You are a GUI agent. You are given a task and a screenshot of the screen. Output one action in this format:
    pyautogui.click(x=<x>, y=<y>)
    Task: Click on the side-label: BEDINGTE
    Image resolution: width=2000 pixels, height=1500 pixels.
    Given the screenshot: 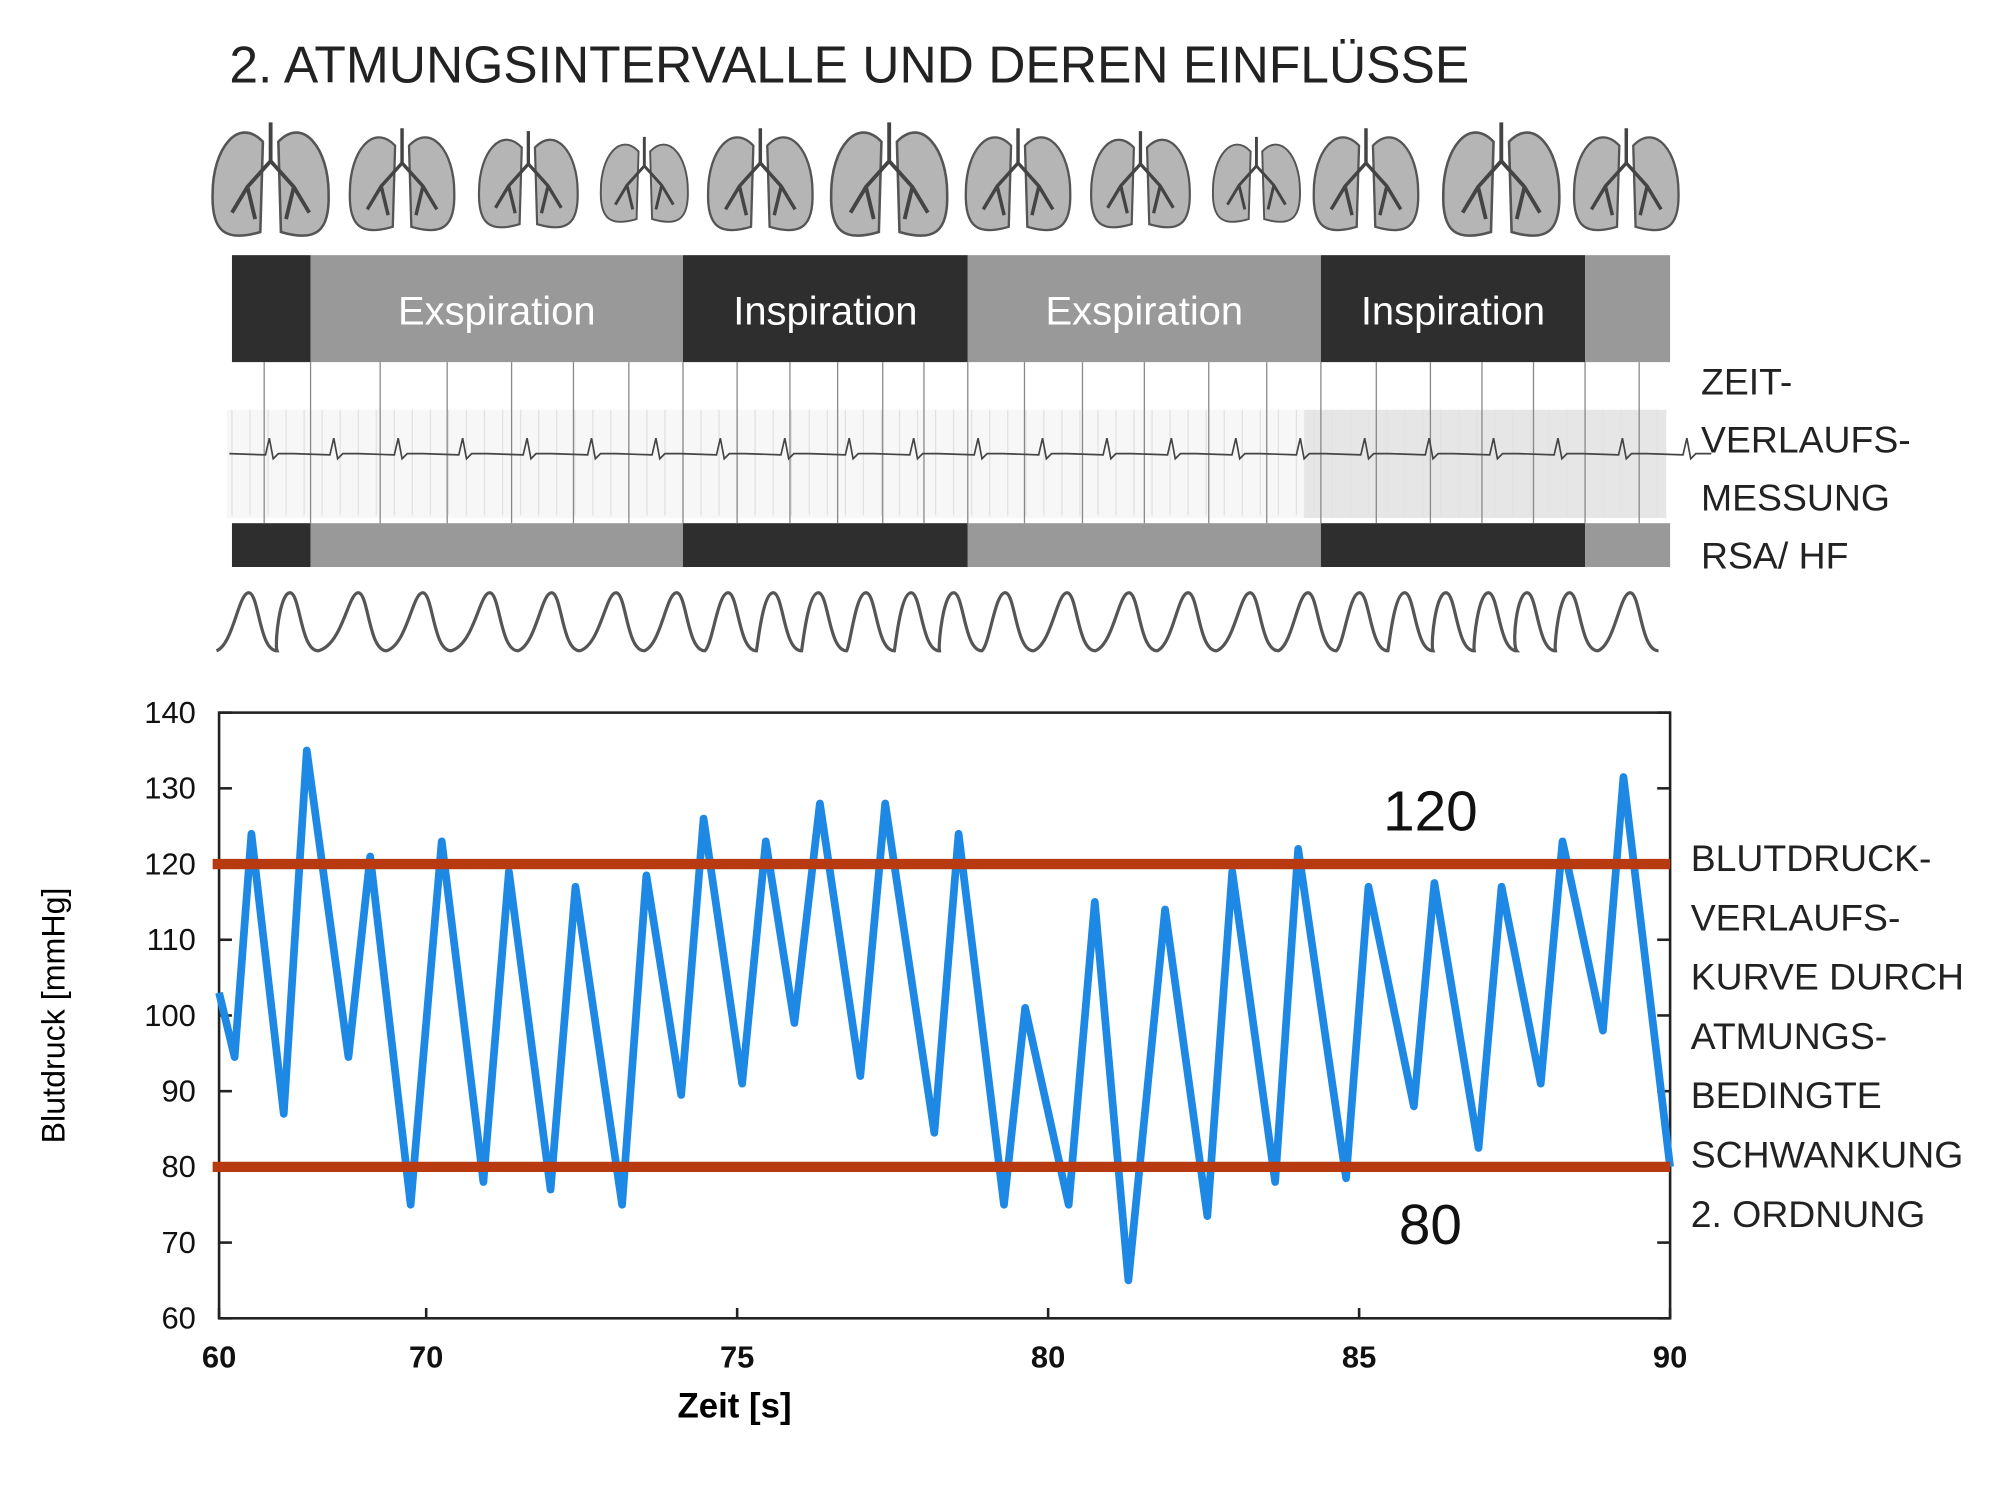 What is the action you would take?
    pyautogui.click(x=1786, y=1095)
    